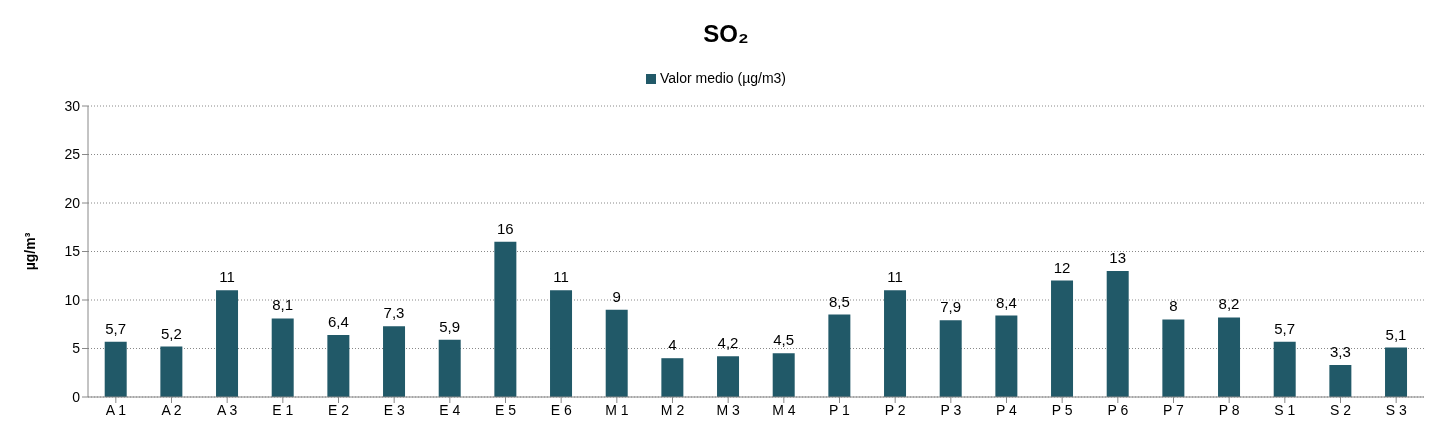  I want to click on x-tick-label: E 4, so click(450, 409).